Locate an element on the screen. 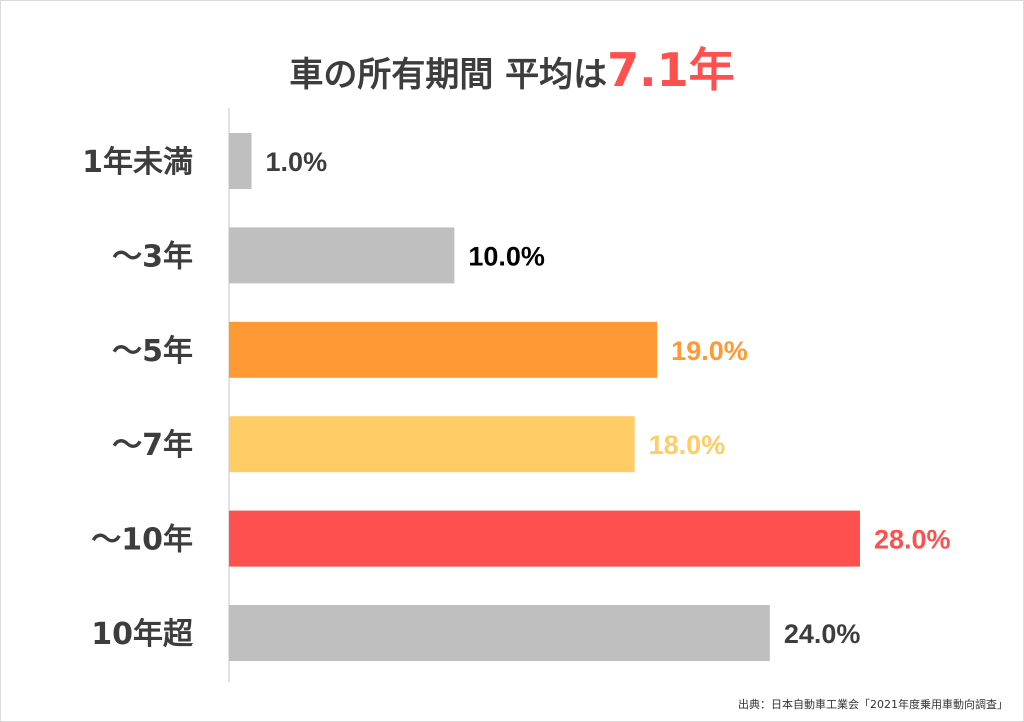  category-label-0: 1年未満 is located at coordinates (137, 162).